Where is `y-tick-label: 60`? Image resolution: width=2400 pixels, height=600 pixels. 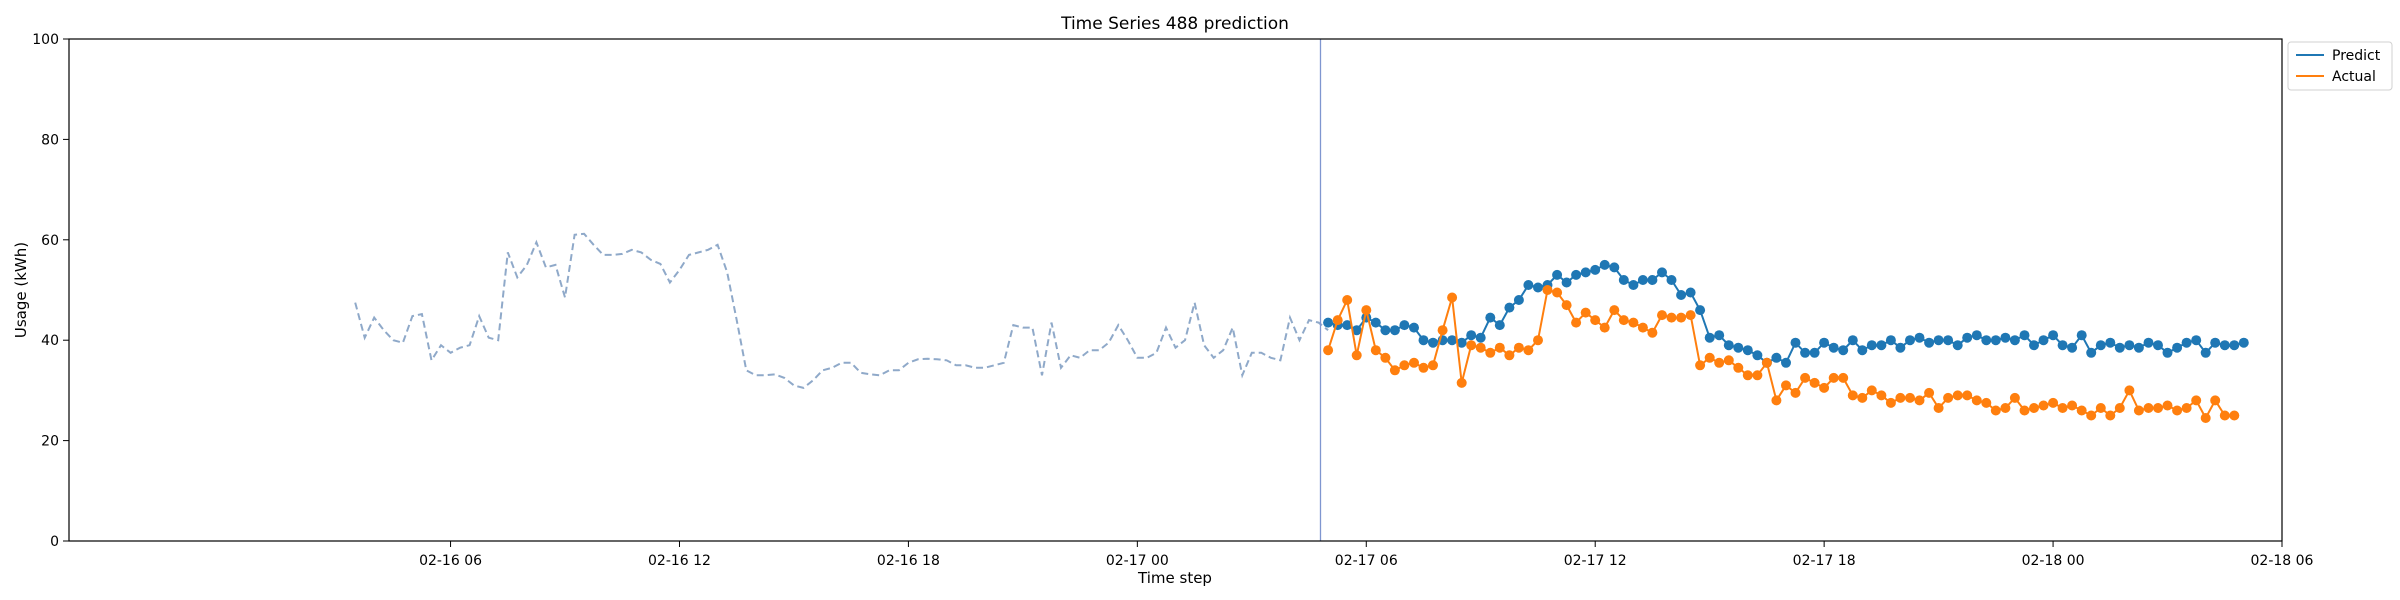 y-tick-label: 60 is located at coordinates (50, 241).